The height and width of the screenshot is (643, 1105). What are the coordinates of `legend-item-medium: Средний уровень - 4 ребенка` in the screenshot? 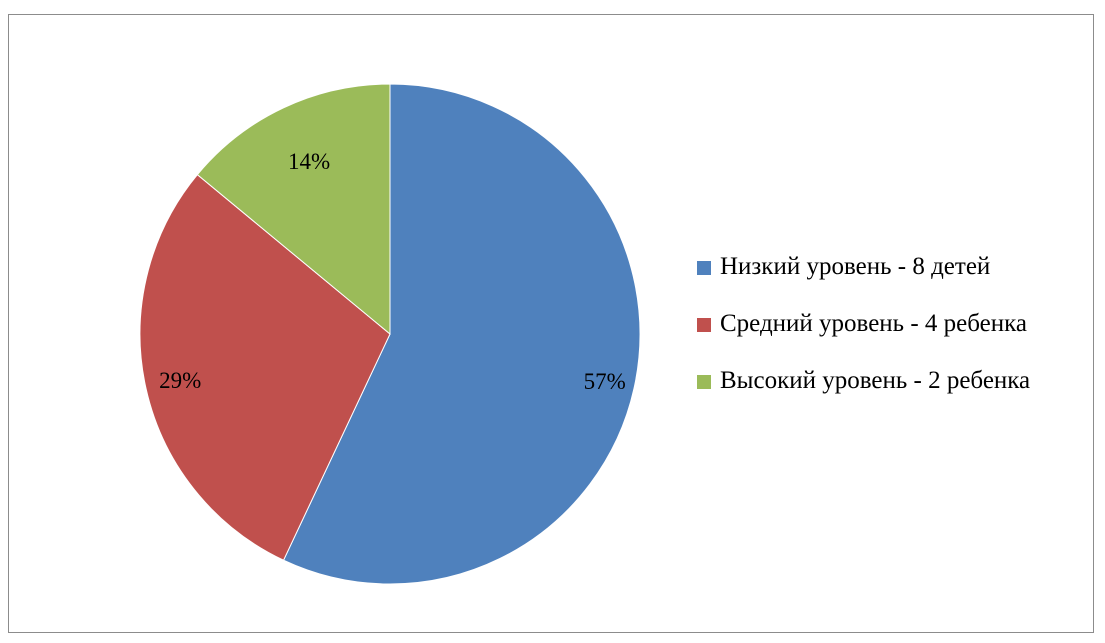 It's located at (882, 324).